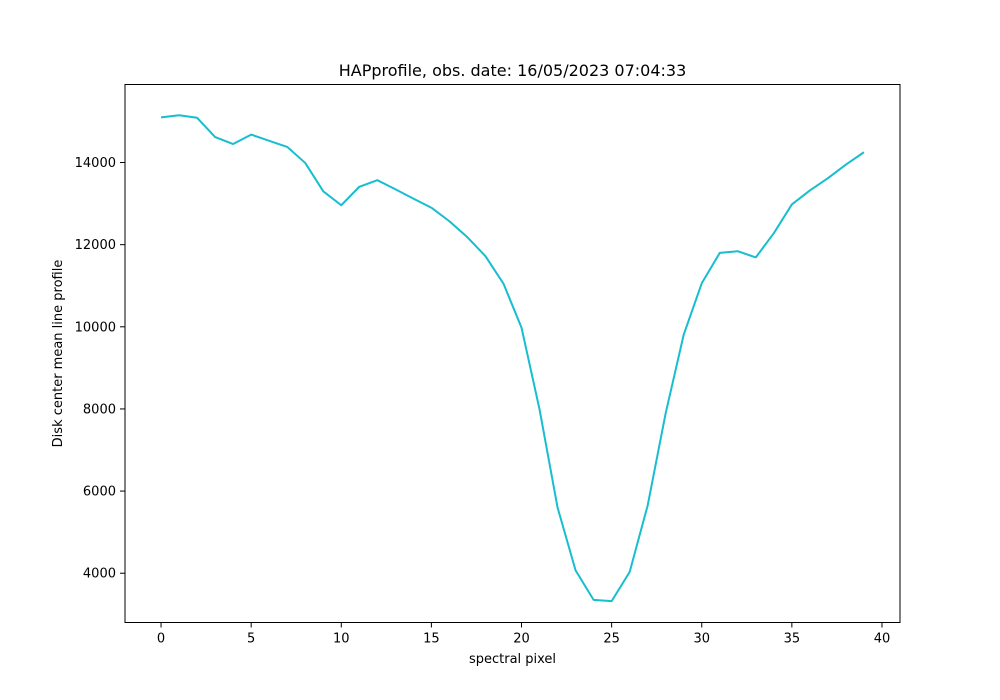  Describe the element at coordinates (100, 369) in the screenshot. I see `y-axis: 4000 6000 8000 10000 12000 14000` at that location.